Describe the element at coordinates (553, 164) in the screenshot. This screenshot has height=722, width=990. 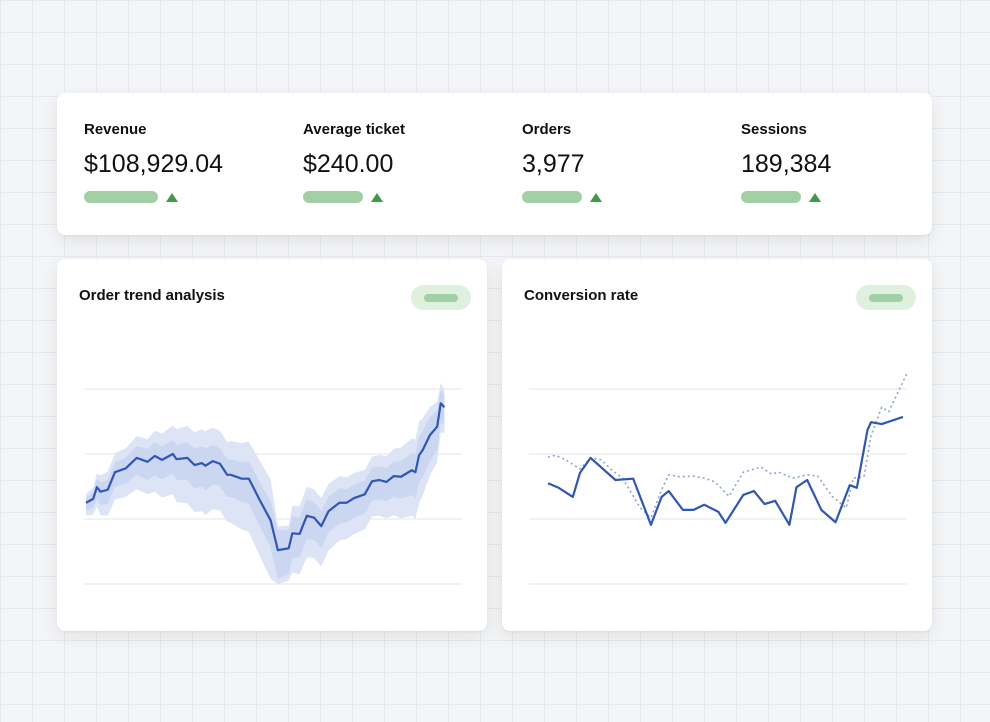
I see `kpi-value: 3,977` at that location.